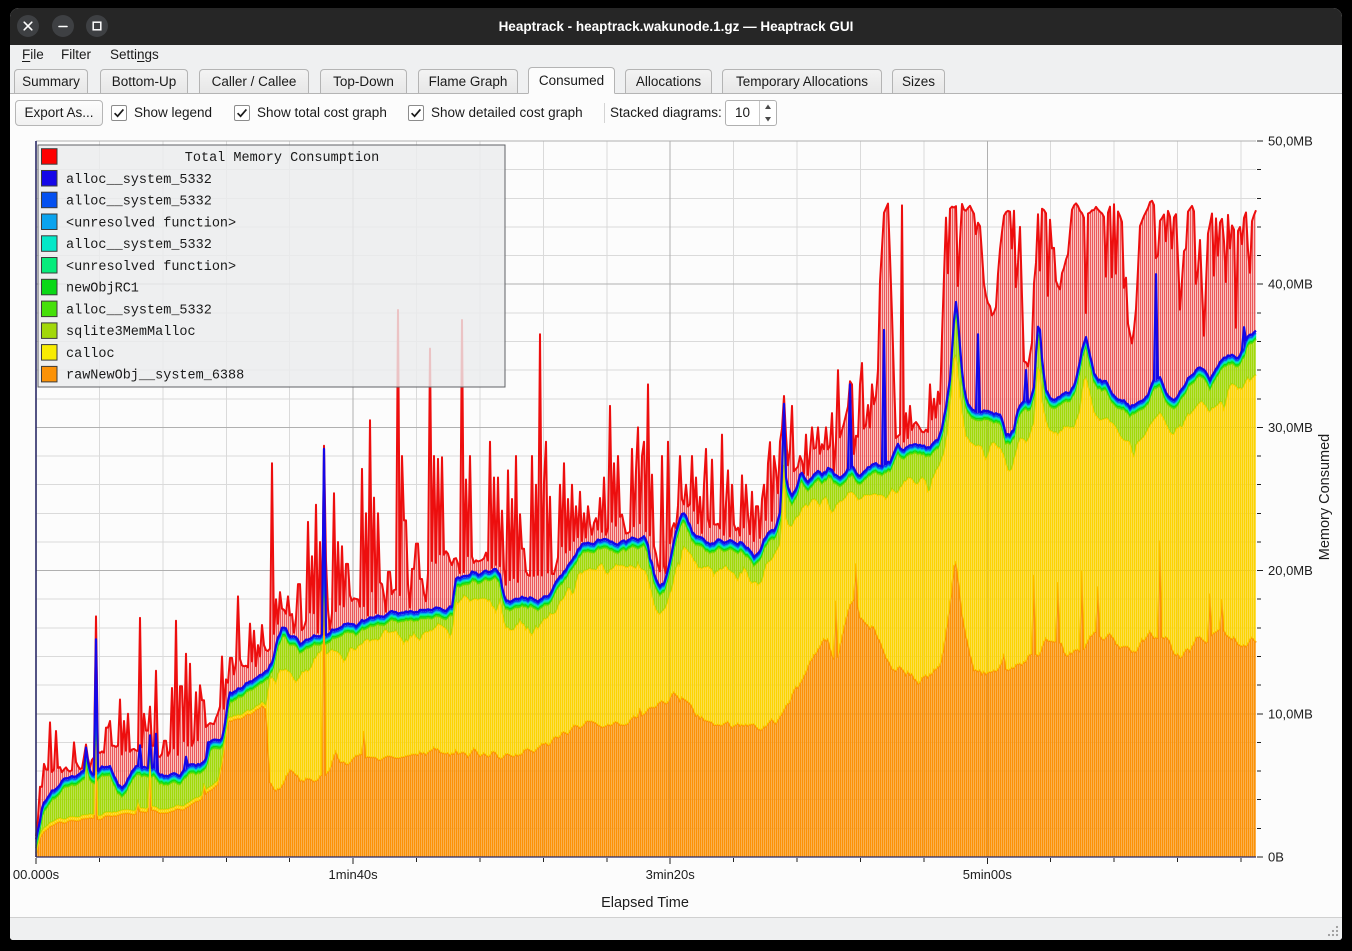  What do you see at coordinates (155, 376) in the screenshot?
I see `svg-text: rawNewObj__system_6388` at bounding box center [155, 376].